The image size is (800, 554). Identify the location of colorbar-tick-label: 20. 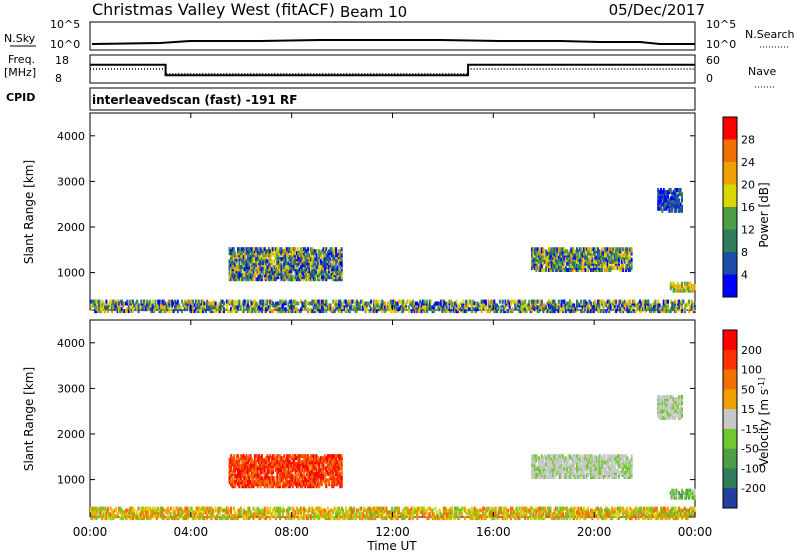
(748, 185).